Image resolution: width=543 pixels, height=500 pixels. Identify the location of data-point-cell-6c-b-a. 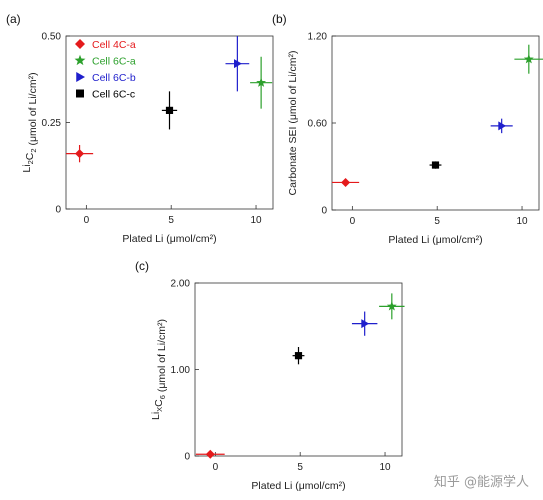
(237, 64).